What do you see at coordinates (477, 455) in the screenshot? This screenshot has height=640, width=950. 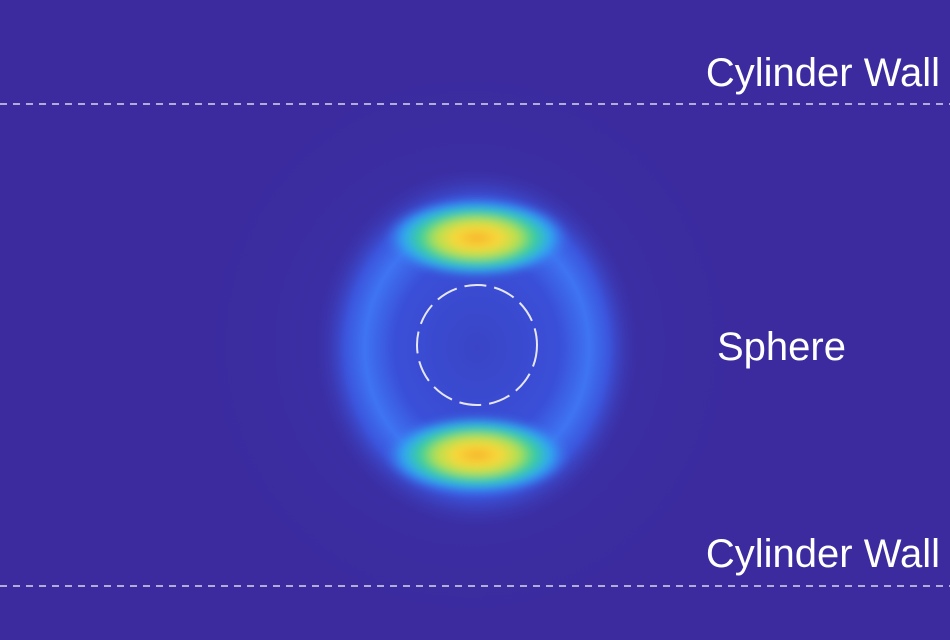 I see `hot-spot-bottom` at bounding box center [477, 455].